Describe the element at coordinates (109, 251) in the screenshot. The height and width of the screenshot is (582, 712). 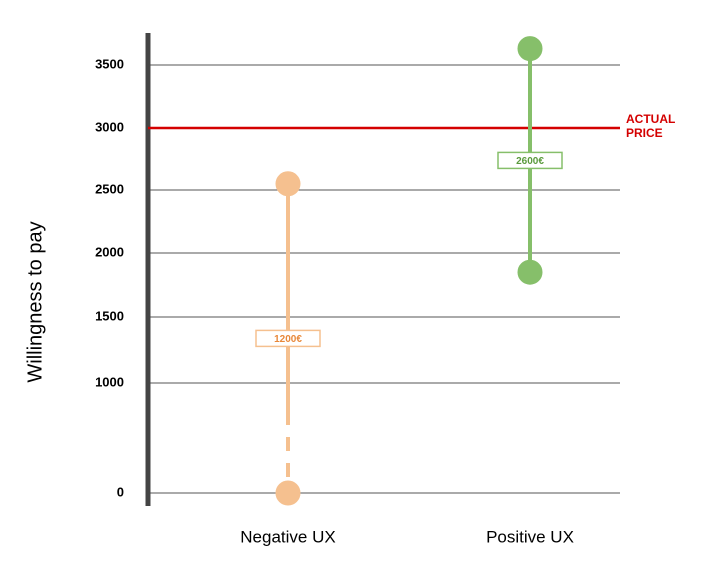
I see `y-tick-label: 2000` at that location.